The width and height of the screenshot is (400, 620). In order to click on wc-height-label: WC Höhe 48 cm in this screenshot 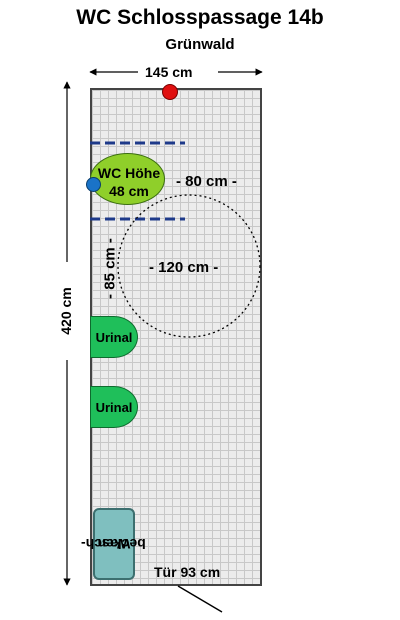, I will do `click(129, 182)`.